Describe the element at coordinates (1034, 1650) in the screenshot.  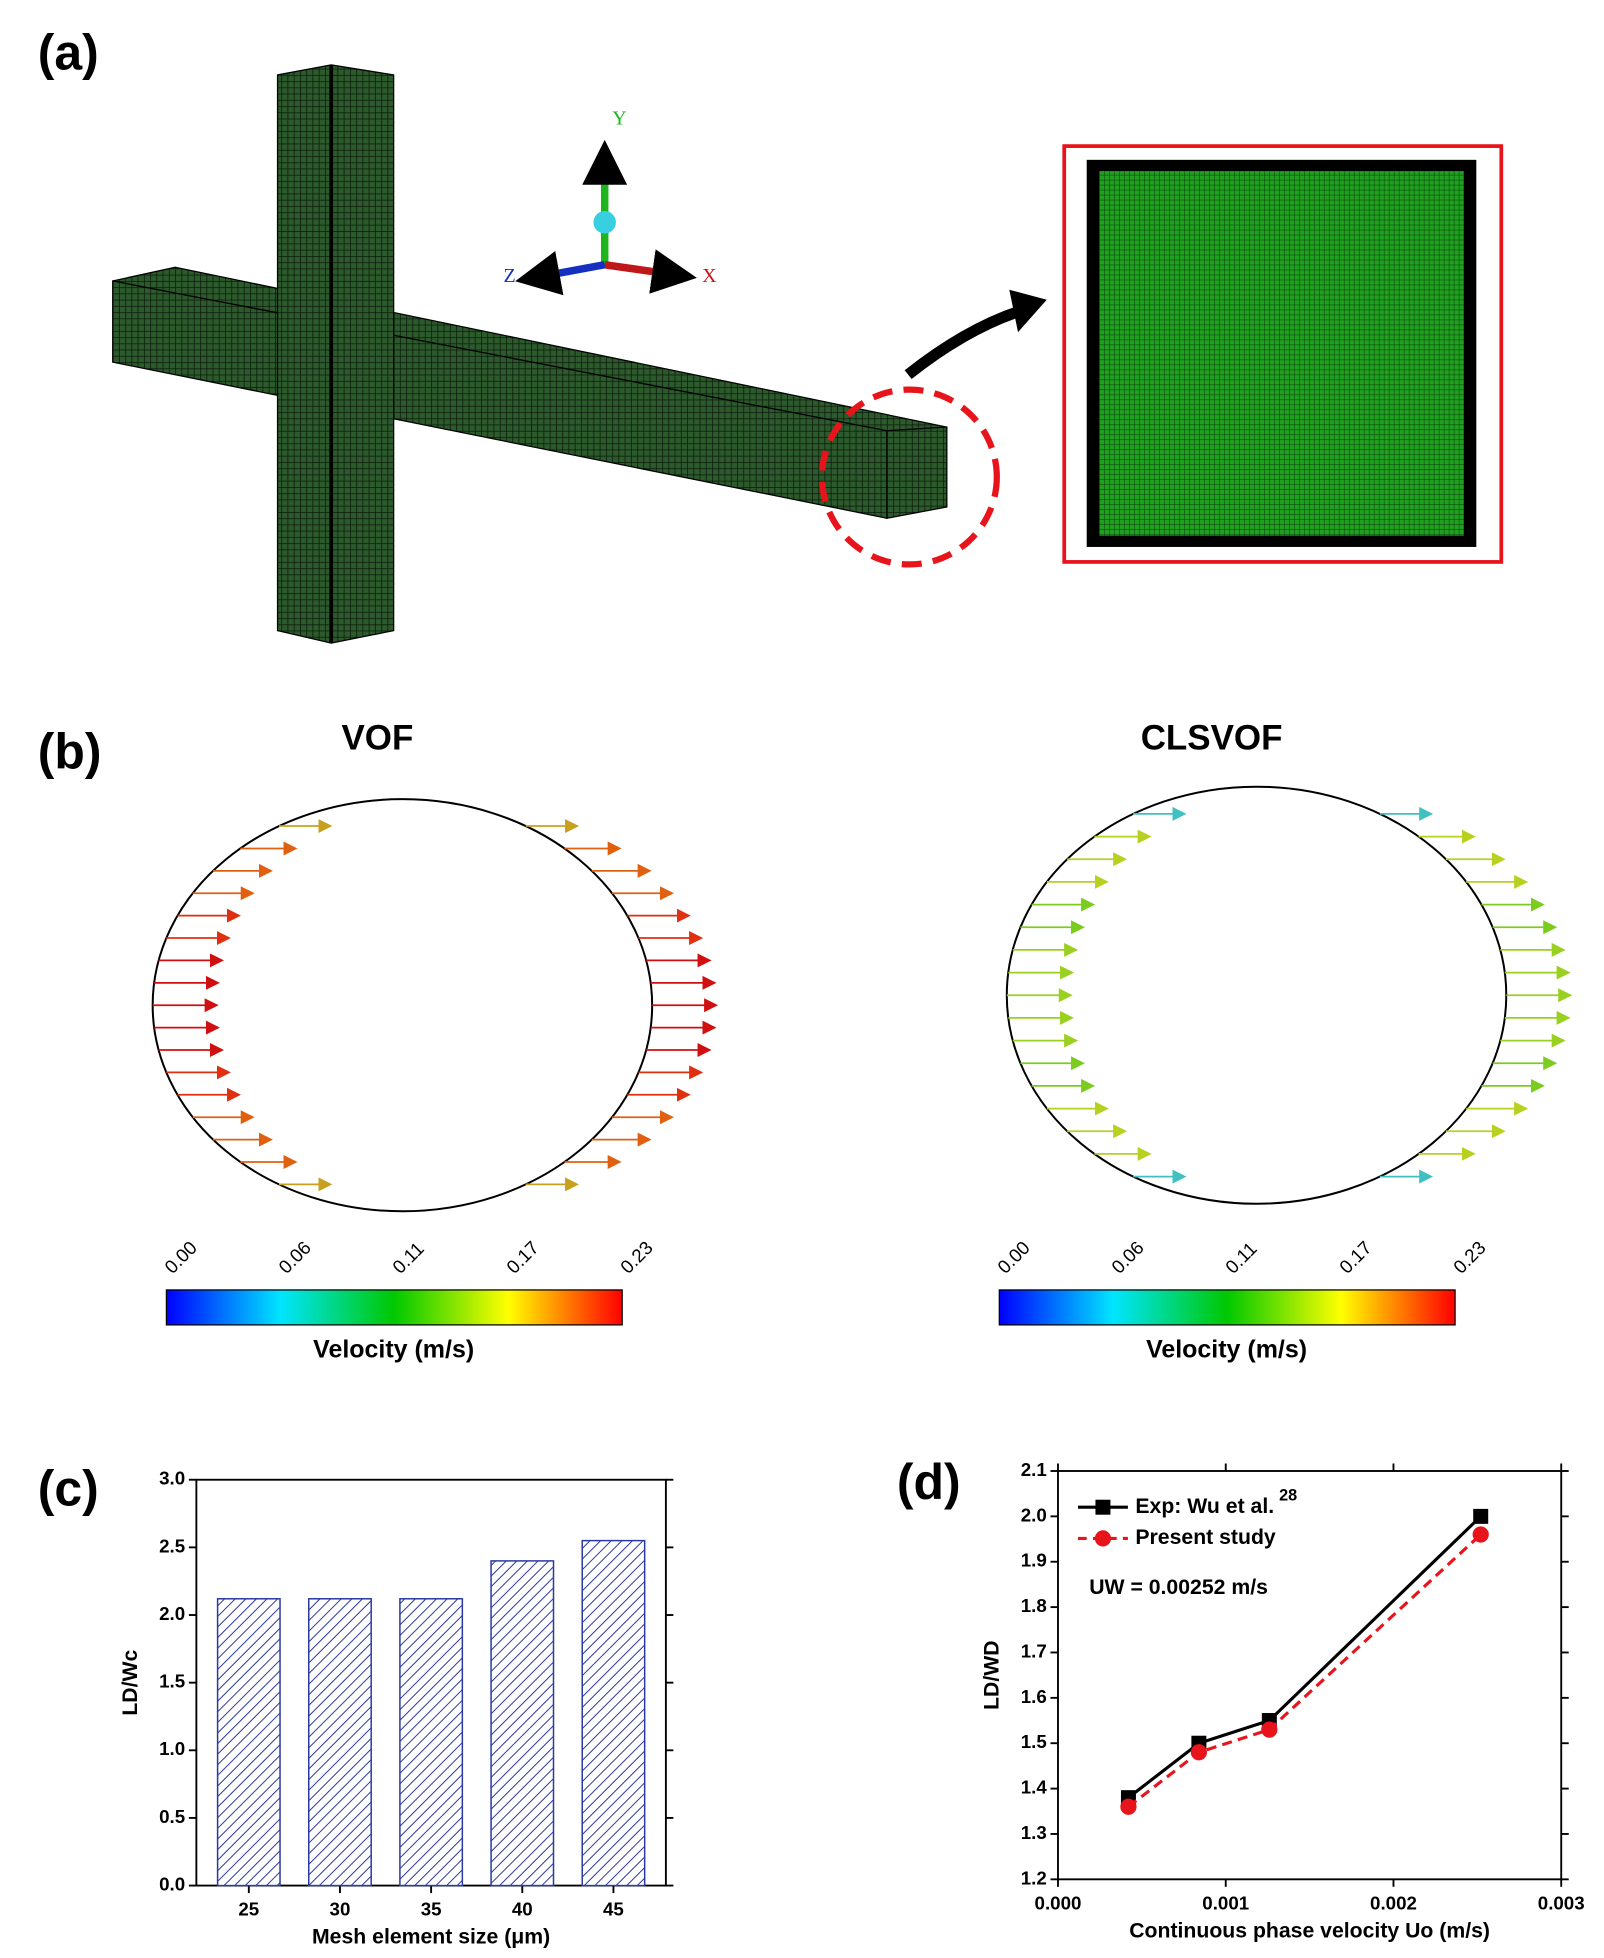
I see `y-tick-label: 1.7` at that location.